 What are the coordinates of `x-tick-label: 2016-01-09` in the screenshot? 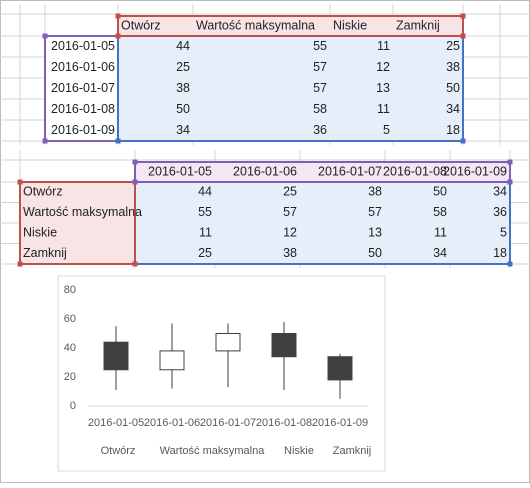 It's located at (340, 423).